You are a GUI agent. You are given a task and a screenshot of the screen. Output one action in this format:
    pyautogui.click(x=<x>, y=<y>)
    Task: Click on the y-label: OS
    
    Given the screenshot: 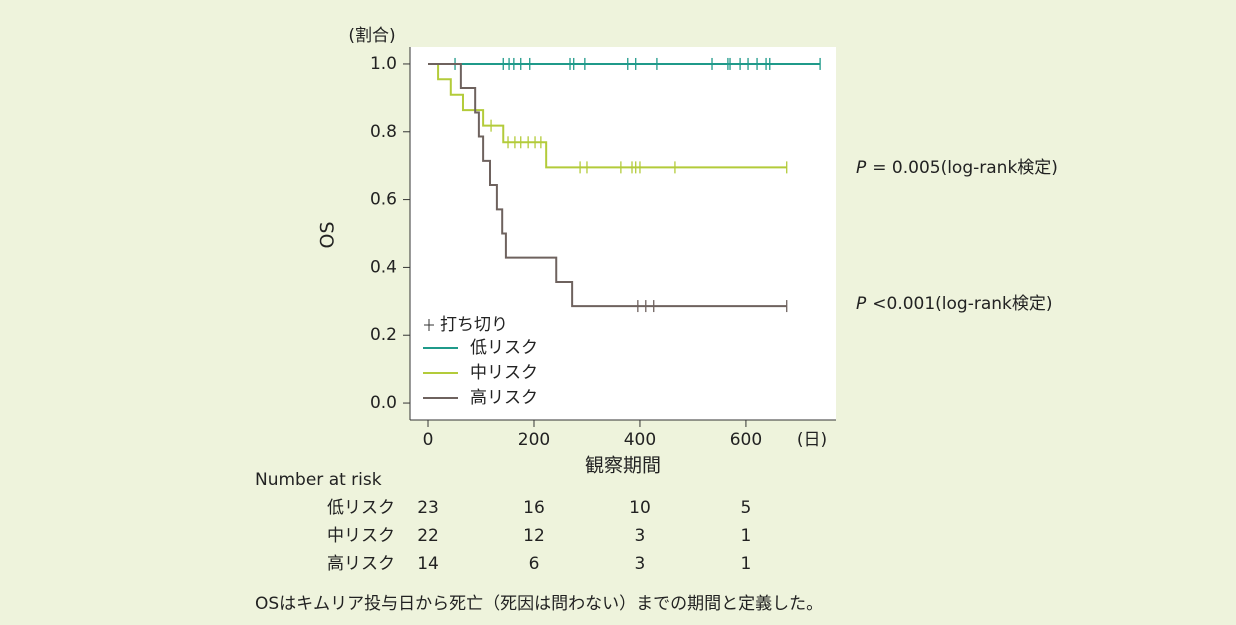 What is the action you would take?
    pyautogui.click(x=328, y=234)
    